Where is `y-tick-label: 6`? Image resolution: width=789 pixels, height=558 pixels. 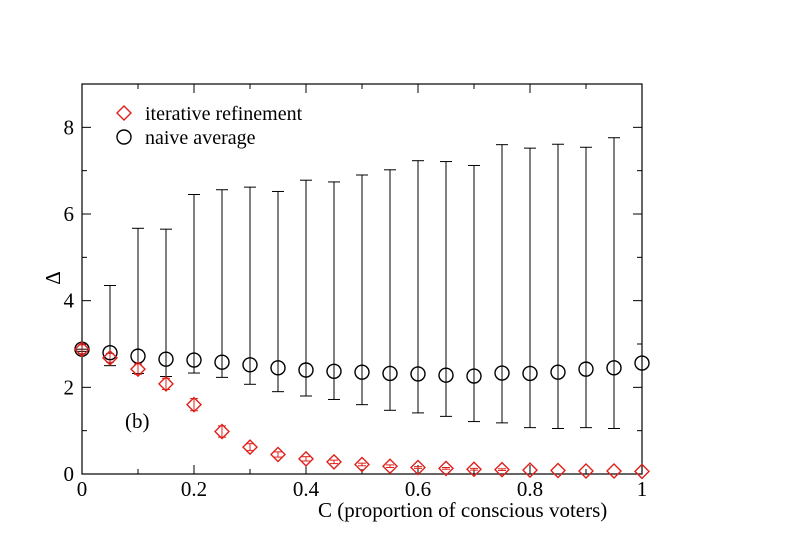
y-tick-label: 6 is located at coordinates (69, 214).